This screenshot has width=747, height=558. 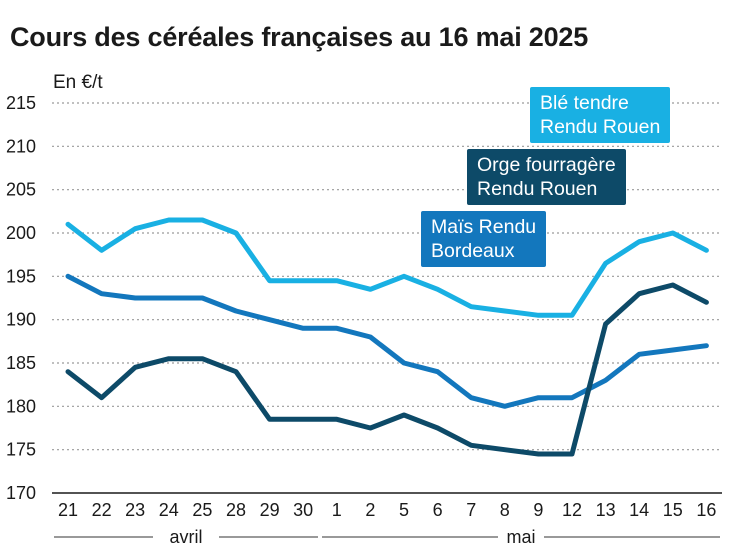 I want to click on legend-ble-tendre: Blé tendre Rendu Rouen, so click(x=600, y=115).